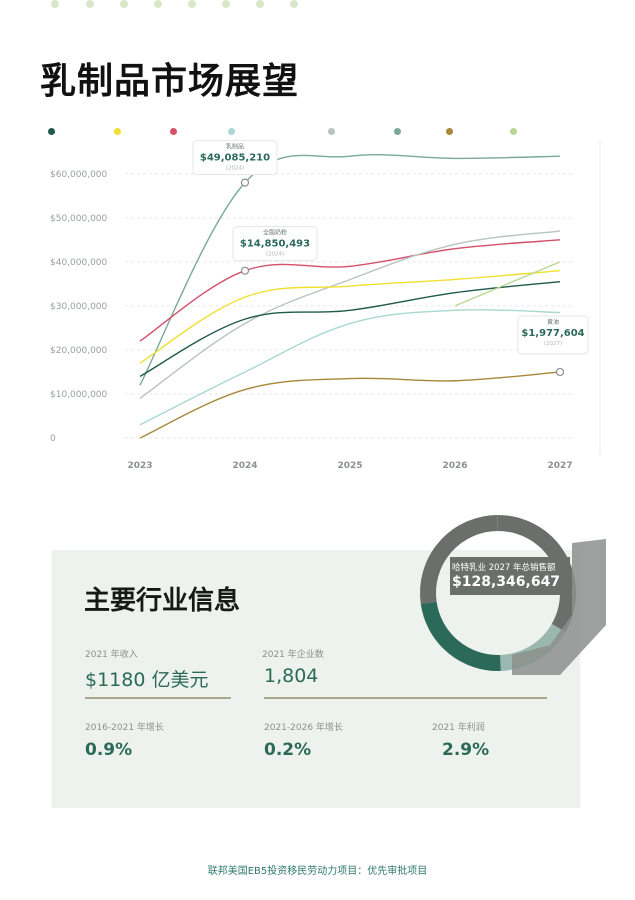 The image size is (635, 900). Describe the element at coordinates (303, 728) in the screenshot. I see `growth-2021-2026-label: 2021-2026 年增长` at that location.